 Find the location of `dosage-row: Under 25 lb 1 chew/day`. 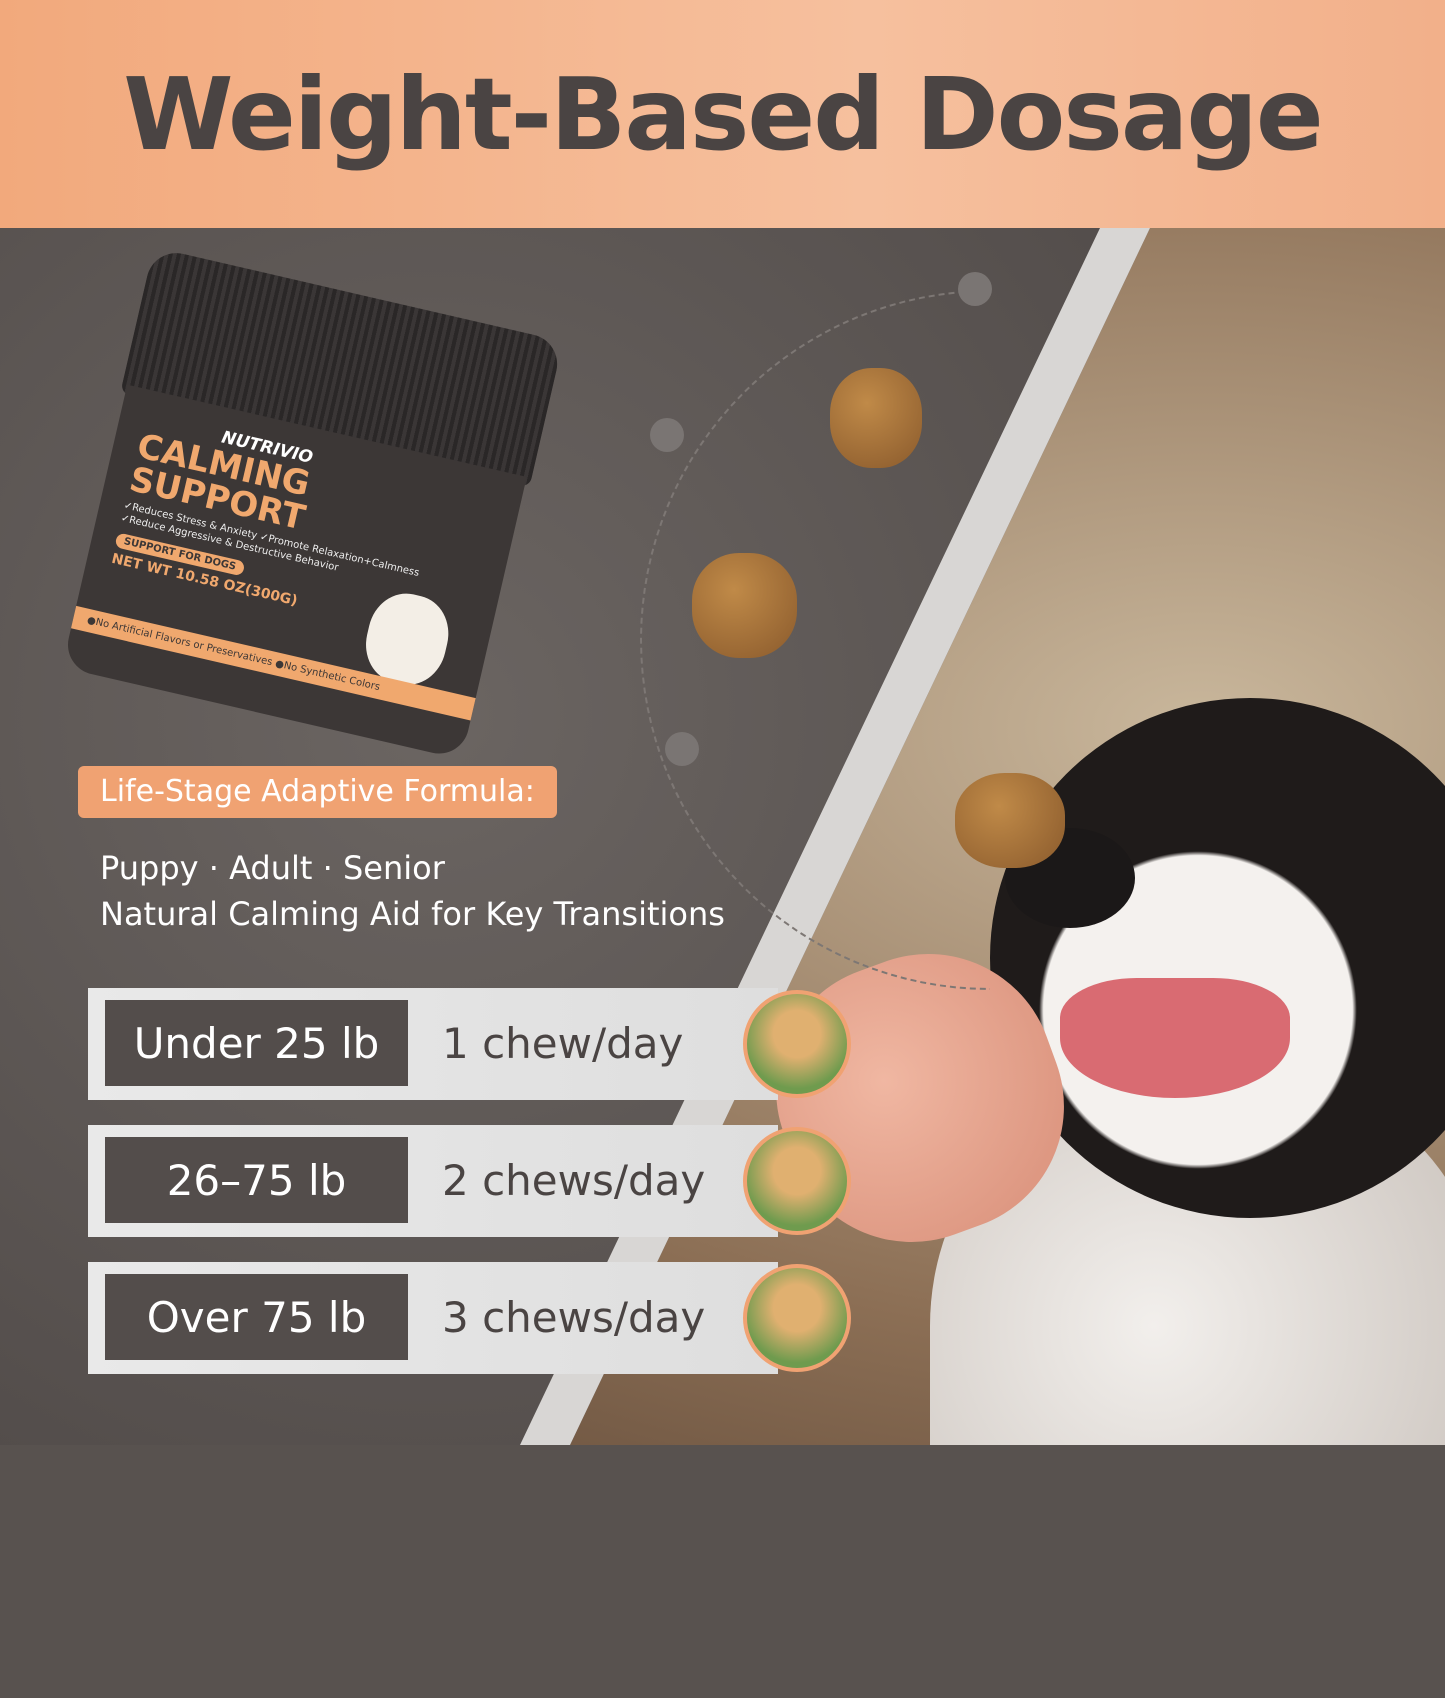

dosage-row: Under 25 lb 1 chew/day is located at coordinates (433, 1044).